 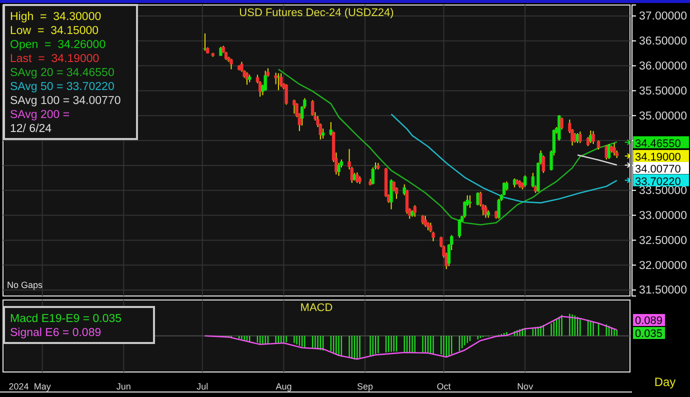 What do you see at coordinates (663, 266) in the screenshot?
I see `y-tick-label: 32.00000` at bounding box center [663, 266].